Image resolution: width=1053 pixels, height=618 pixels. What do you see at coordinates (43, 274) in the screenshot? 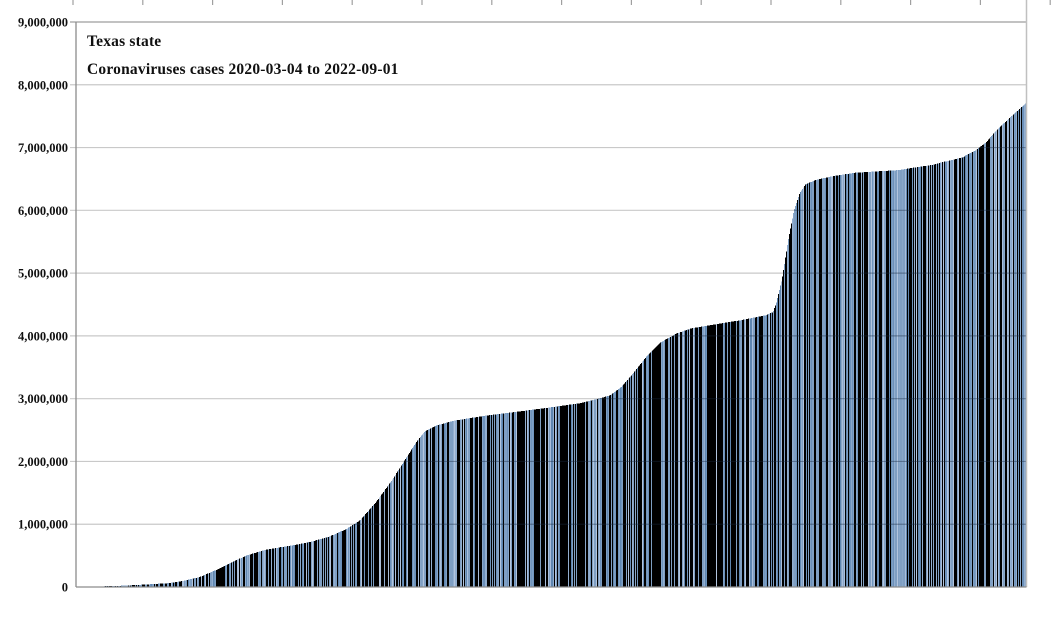
I see `y-axis-label: 5,000,000` at bounding box center [43, 274].